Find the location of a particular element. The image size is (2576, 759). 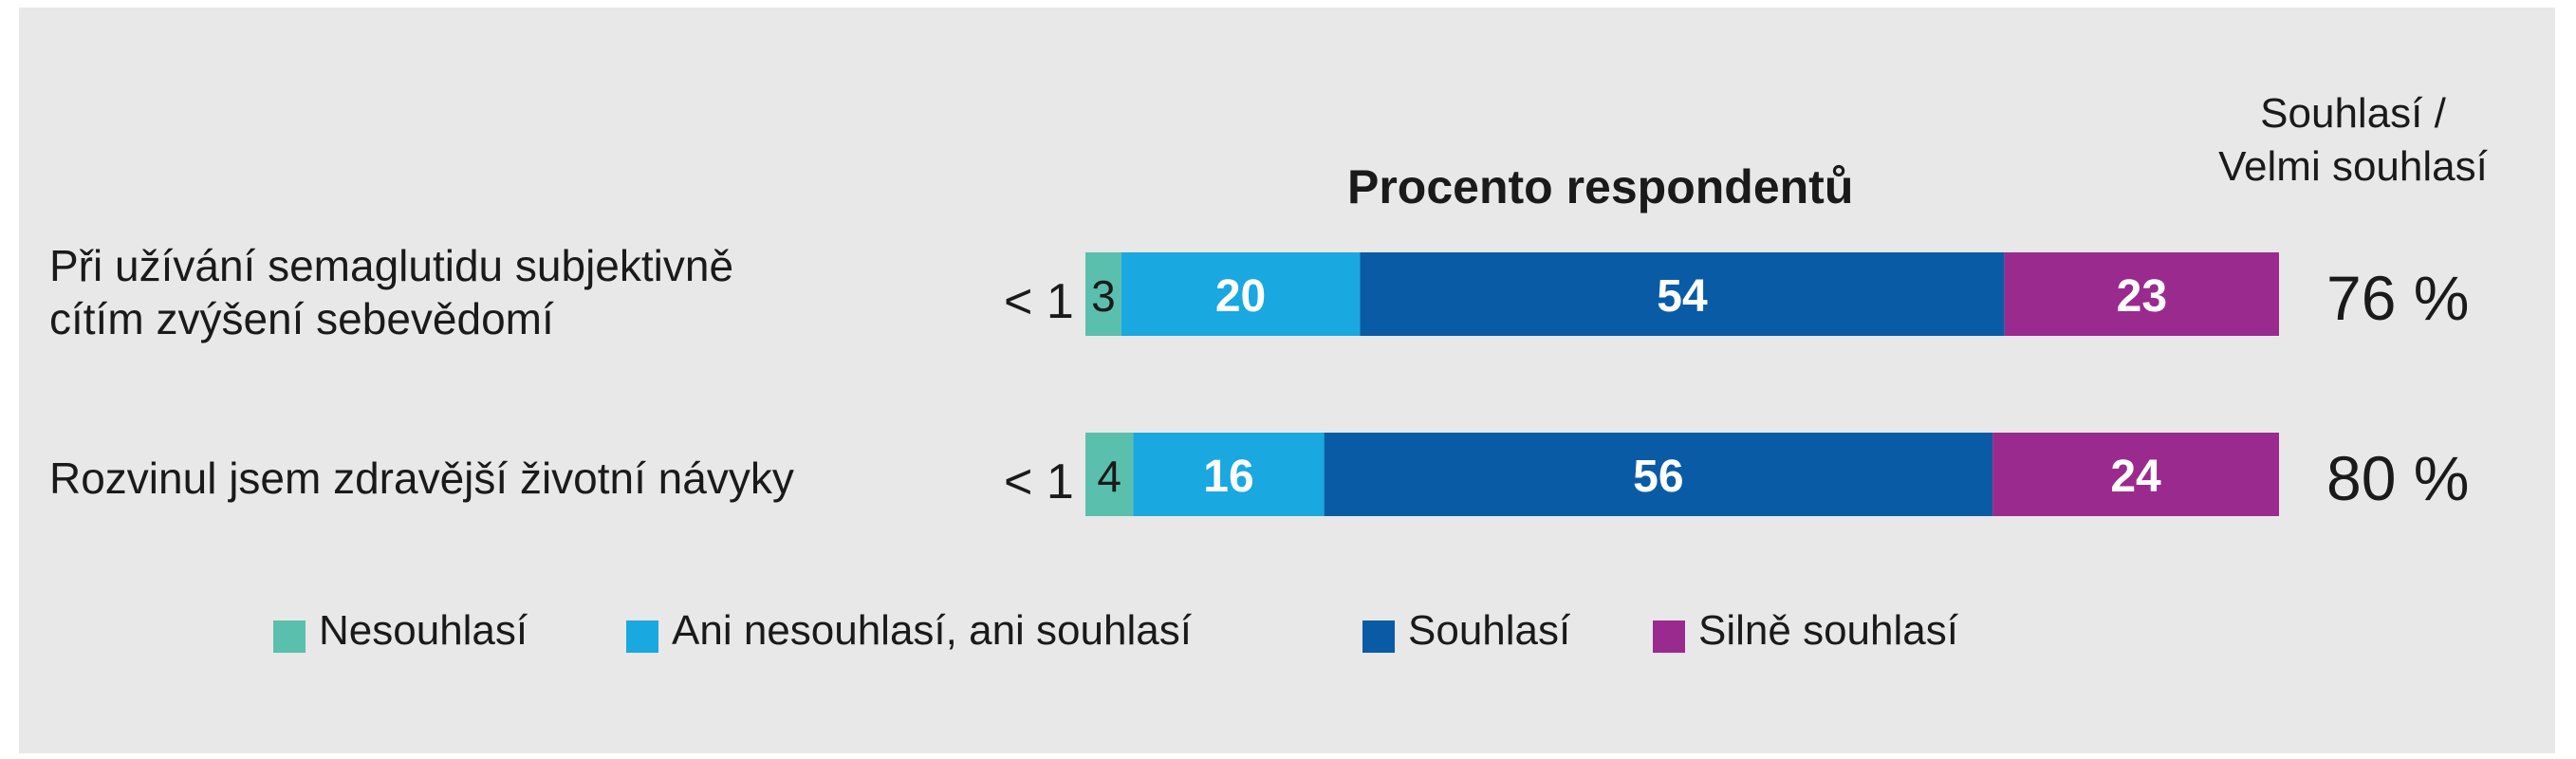

bar-segment-r2-s1 is located at coordinates (1109, 474).